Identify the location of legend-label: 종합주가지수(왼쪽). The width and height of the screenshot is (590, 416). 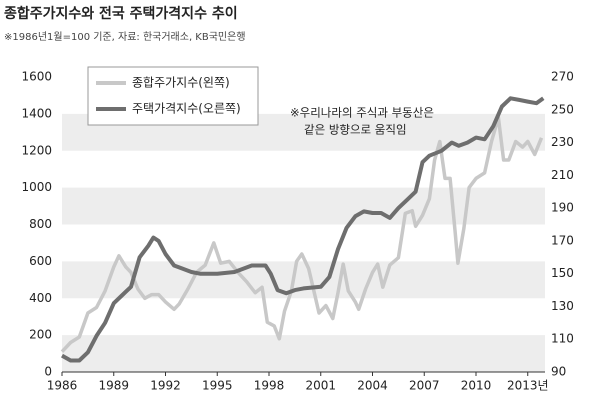
(181, 83).